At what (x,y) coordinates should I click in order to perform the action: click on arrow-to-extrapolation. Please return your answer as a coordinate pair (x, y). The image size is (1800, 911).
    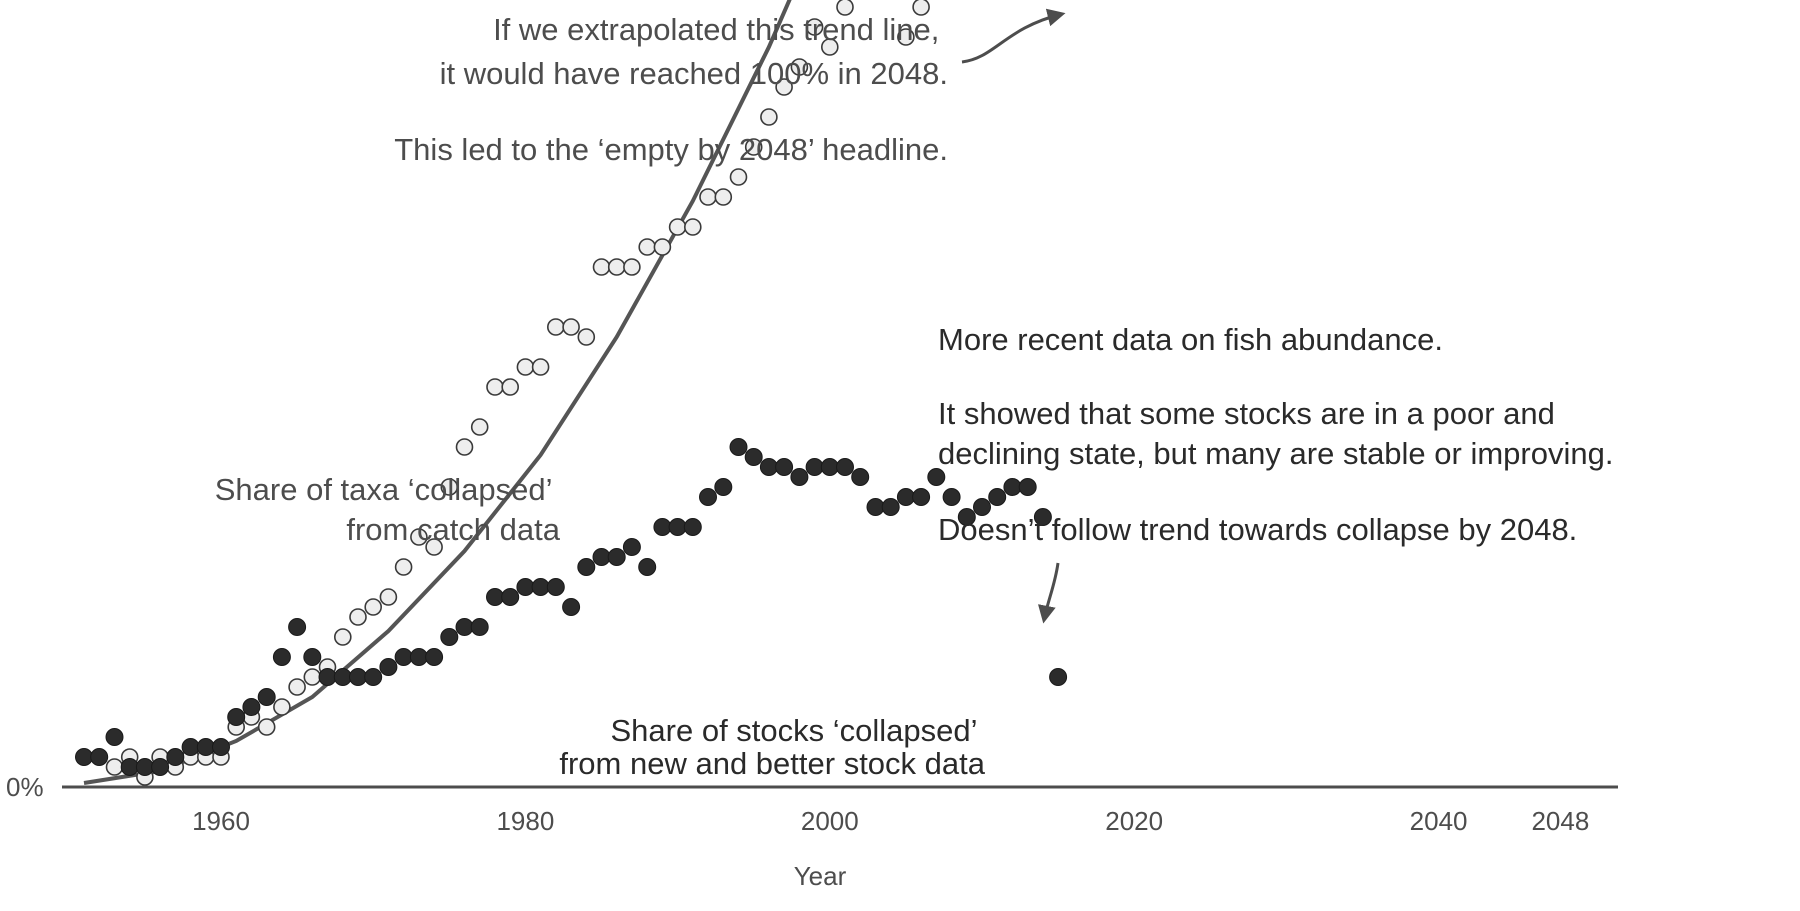
    Looking at the image, I should click on (1013, 36).